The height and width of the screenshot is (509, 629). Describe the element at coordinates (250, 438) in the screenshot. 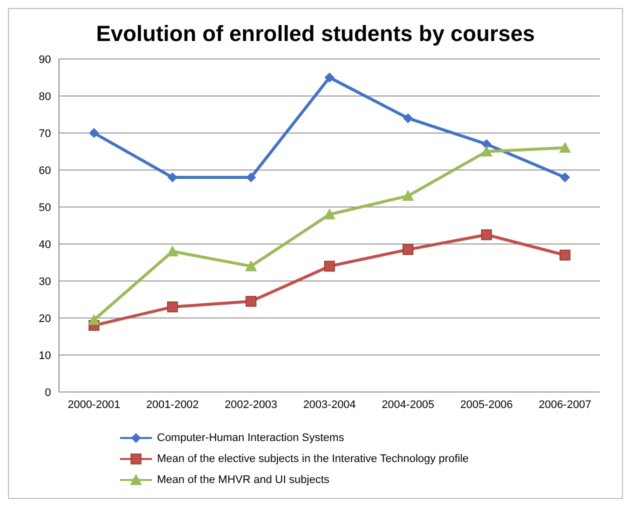

I see `legend-label: Computer-Human Interaction Systems` at that location.